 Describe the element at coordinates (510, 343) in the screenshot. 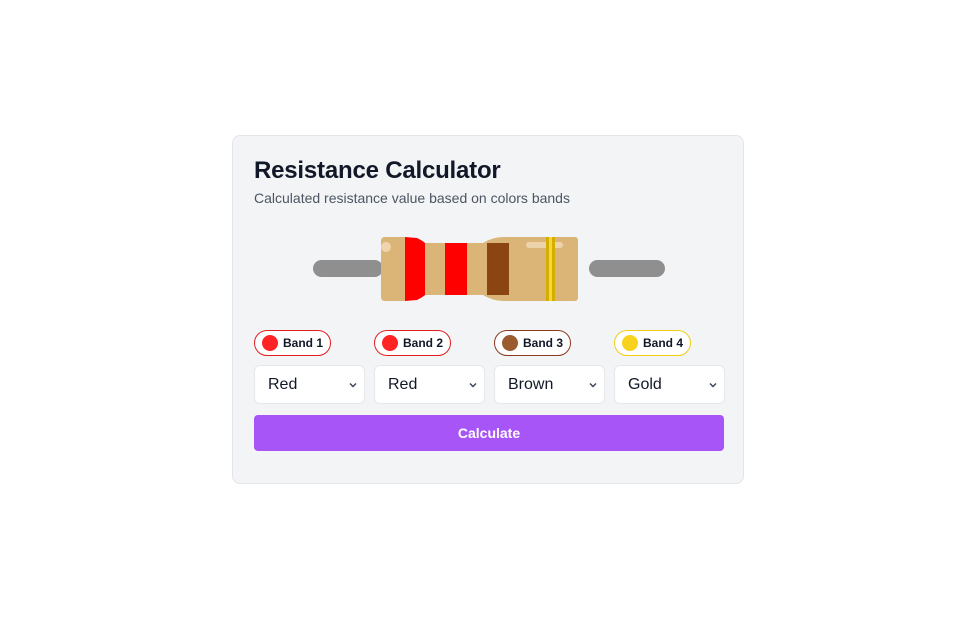

I see `band-3-color-dot` at that location.